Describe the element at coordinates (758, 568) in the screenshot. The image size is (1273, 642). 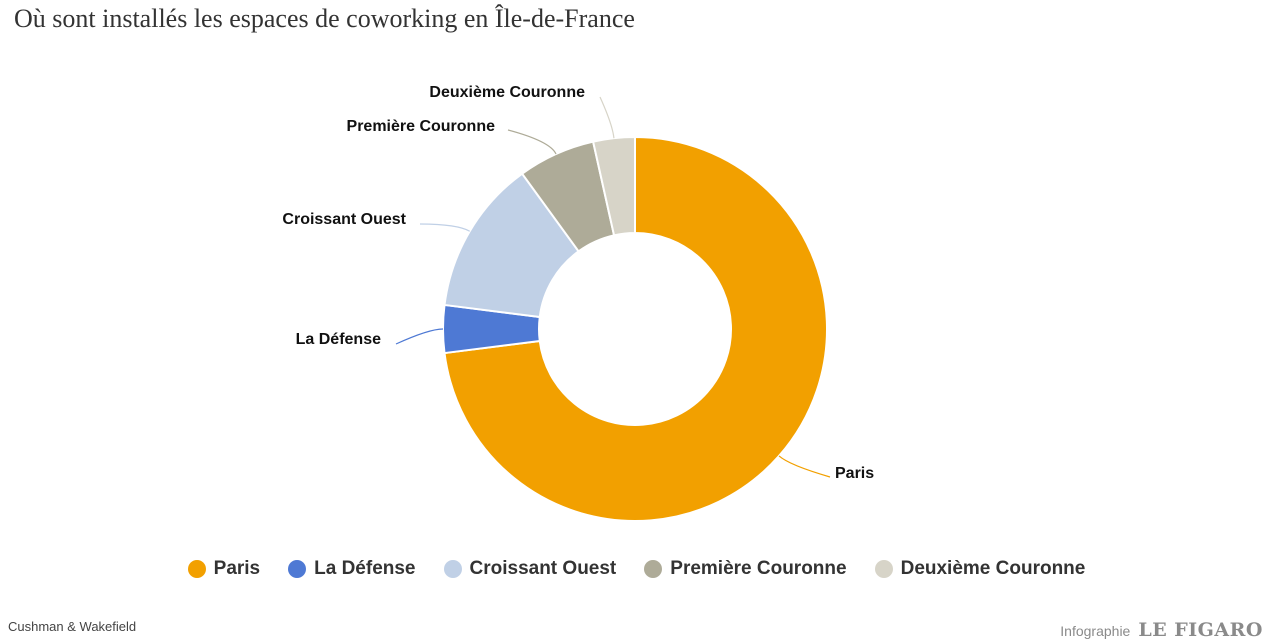
I see `legend-label: Première Couronne` at that location.